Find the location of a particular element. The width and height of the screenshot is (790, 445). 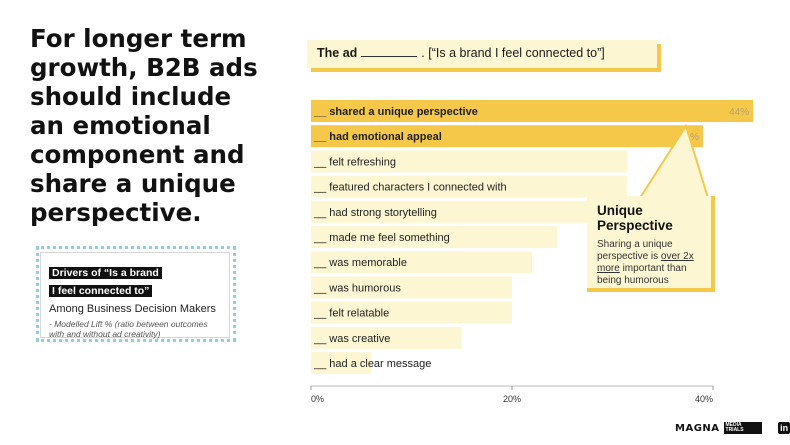

bar-label-2: __ felt refreshing is located at coordinates (354, 162).